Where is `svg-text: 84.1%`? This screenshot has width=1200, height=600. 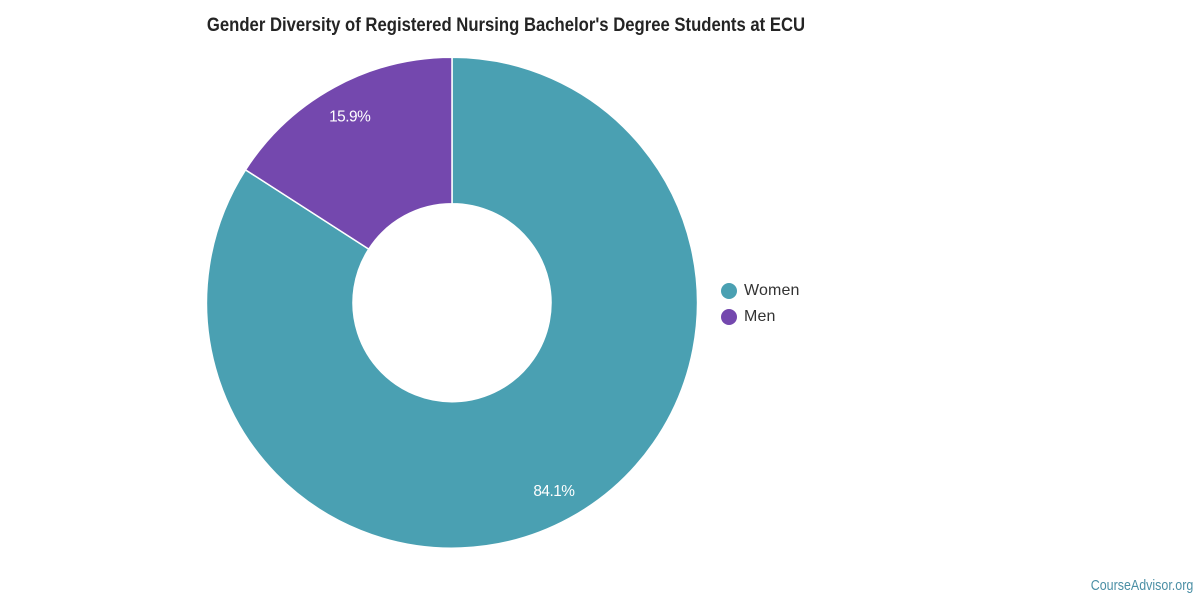
svg-text: 84.1% is located at coordinates (554, 491).